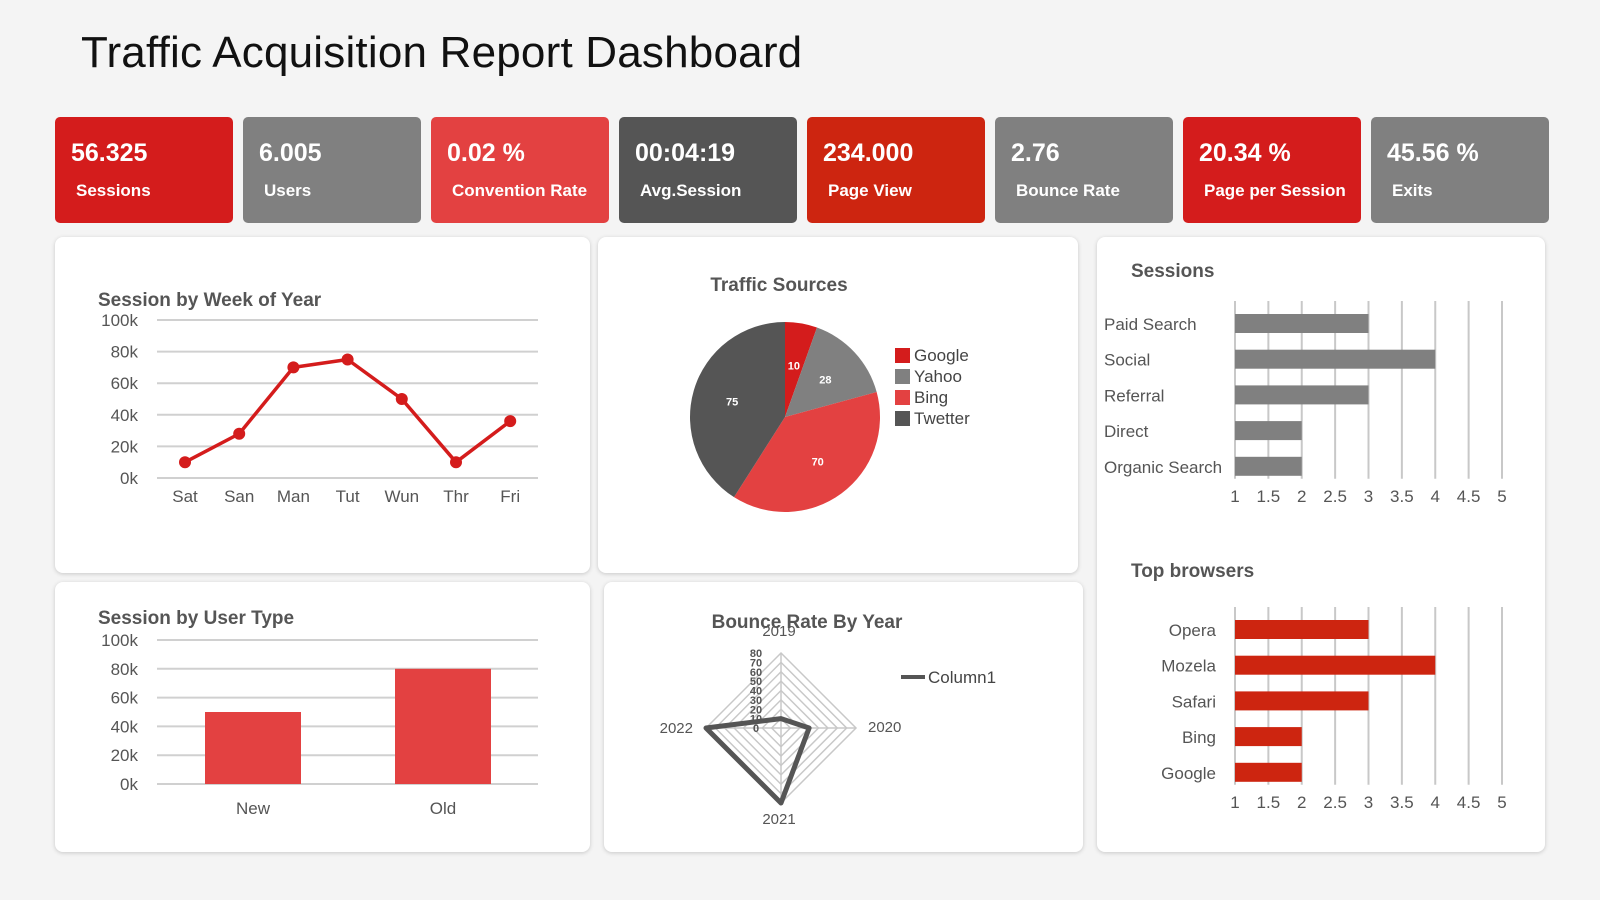 The image size is (1600, 900). I want to click on r-tick-label: 50, so click(756, 682).